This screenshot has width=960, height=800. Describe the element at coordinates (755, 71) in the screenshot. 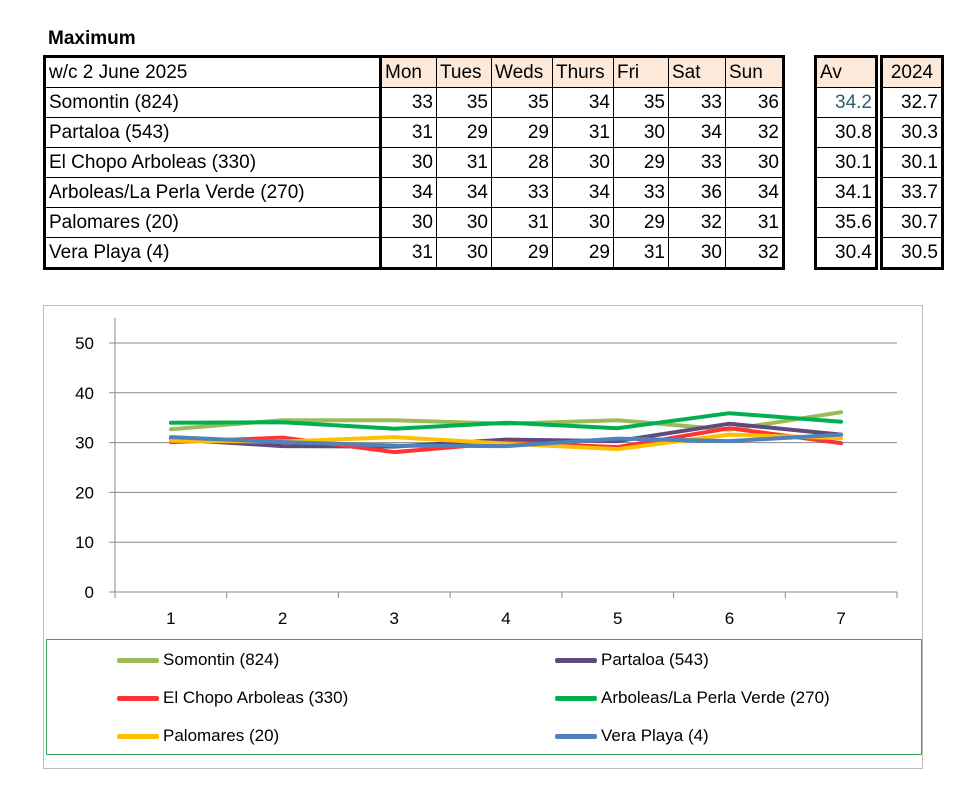

I see `day-header-sun: Sun` at that location.